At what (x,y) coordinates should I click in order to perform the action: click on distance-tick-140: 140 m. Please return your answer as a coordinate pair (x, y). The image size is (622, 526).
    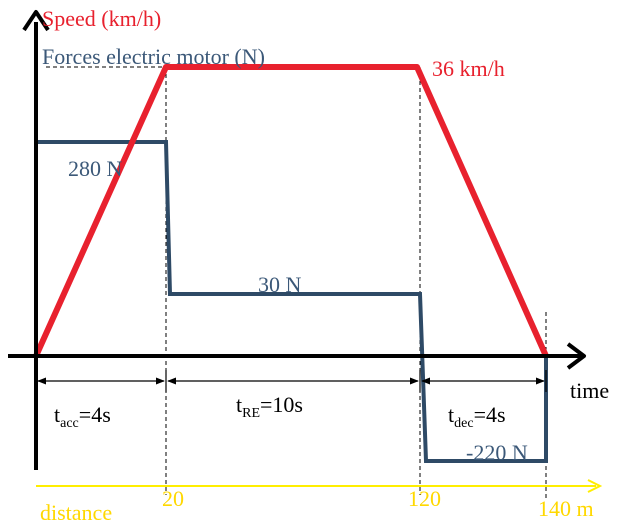
    Looking at the image, I should click on (566, 508).